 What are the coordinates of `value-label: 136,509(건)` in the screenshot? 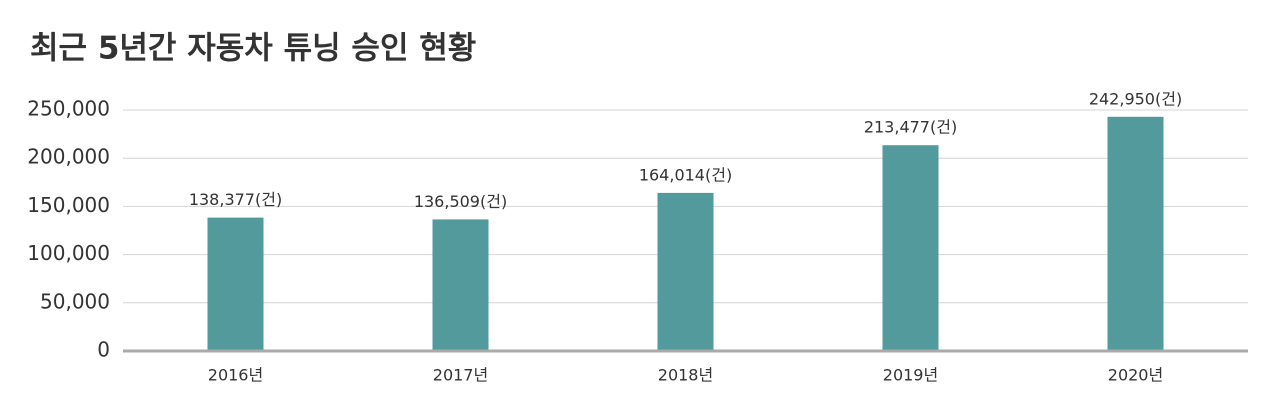 It's located at (460, 201).